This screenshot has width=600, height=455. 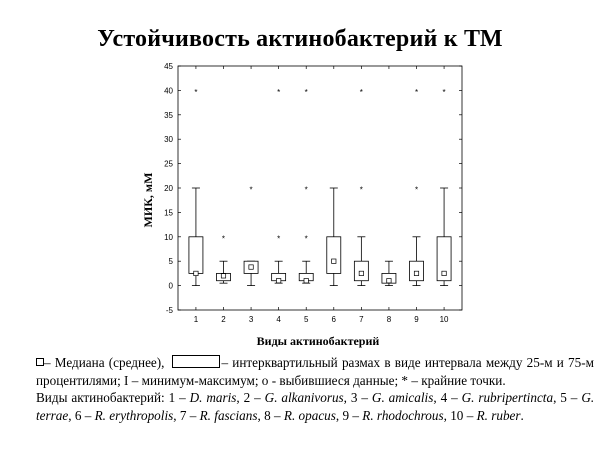 What do you see at coordinates (148, 200) in the screenshot?
I see `y-axis-label: МИК, мМ` at bounding box center [148, 200].